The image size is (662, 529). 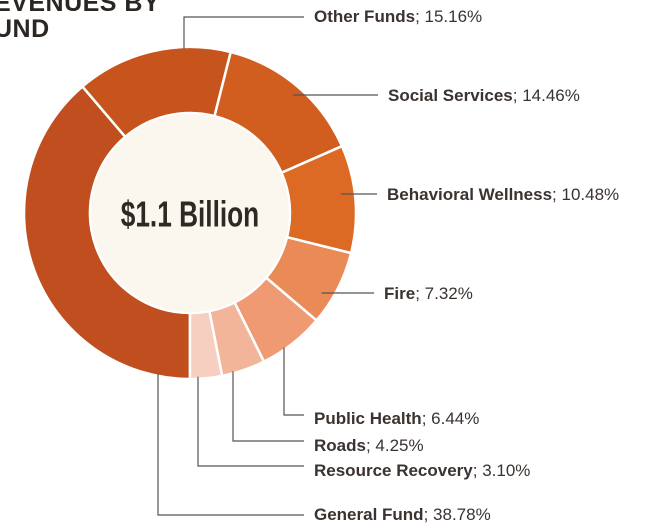 I want to click on label-name-roads: Roads, so click(x=340, y=445).